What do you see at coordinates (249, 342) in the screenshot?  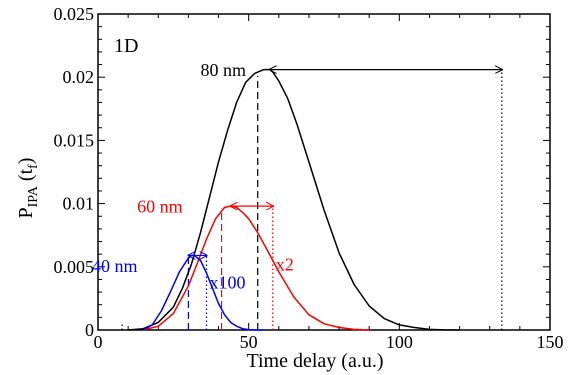 I see `x-tick-label: 50` at bounding box center [249, 342].